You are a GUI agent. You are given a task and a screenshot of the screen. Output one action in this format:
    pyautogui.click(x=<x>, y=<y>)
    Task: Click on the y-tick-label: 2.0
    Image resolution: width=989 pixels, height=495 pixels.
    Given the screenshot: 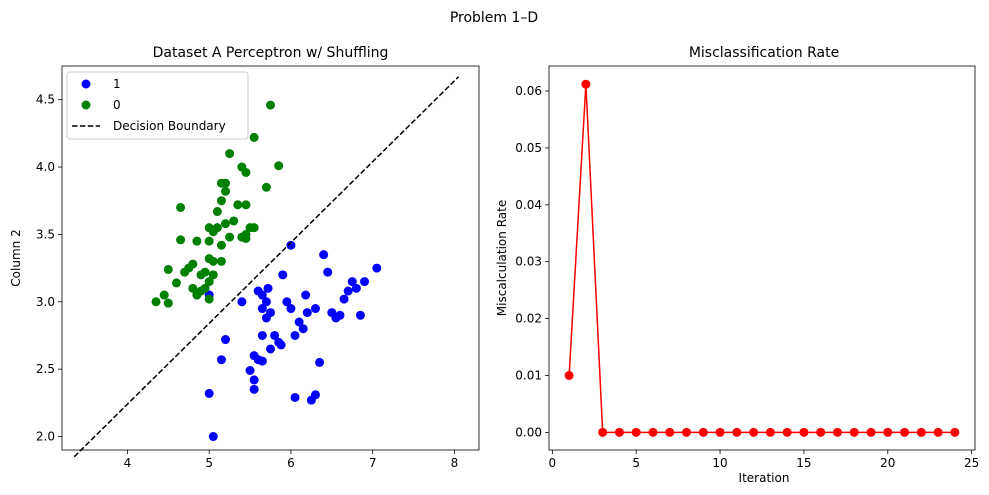 What is the action you would take?
    pyautogui.click(x=45, y=437)
    